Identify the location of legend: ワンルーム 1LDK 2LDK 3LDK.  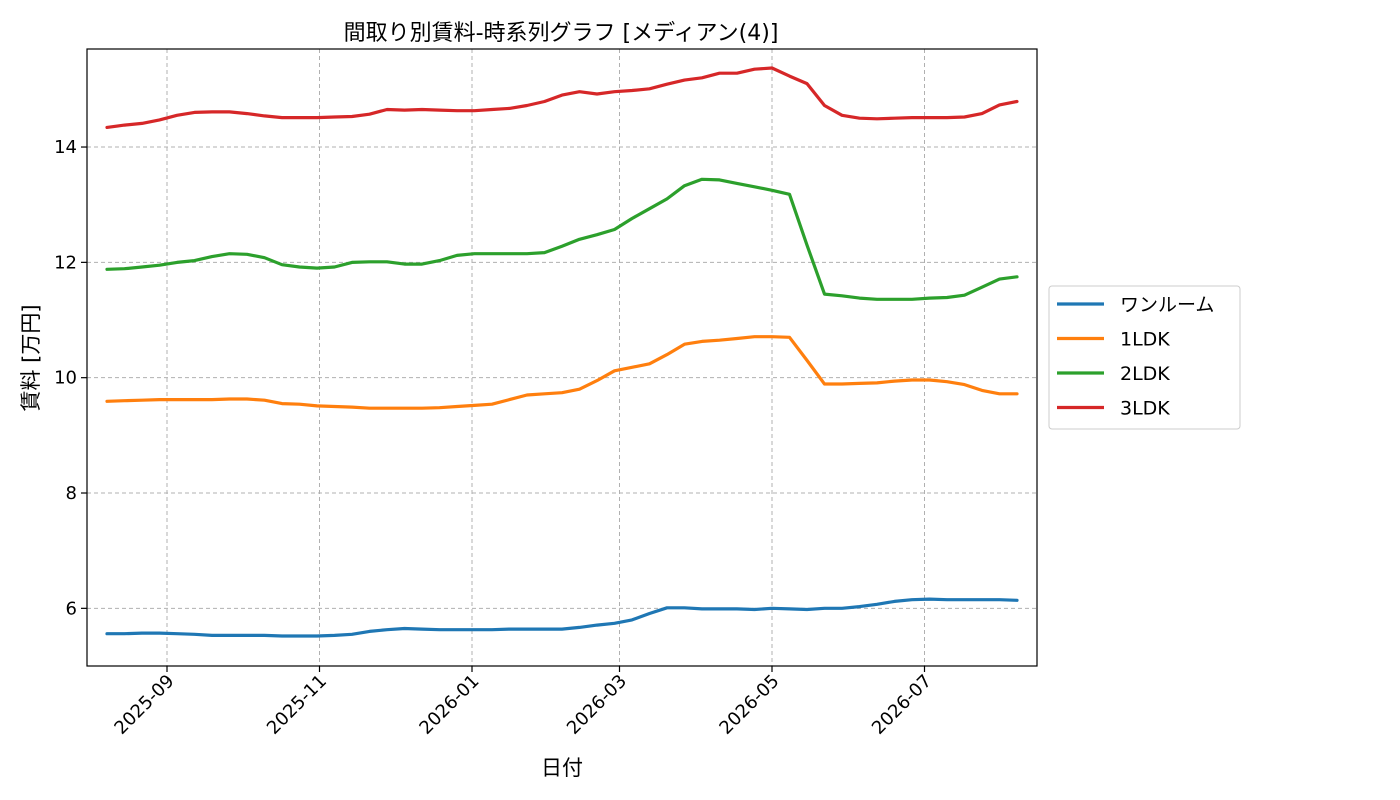
(1144, 357).